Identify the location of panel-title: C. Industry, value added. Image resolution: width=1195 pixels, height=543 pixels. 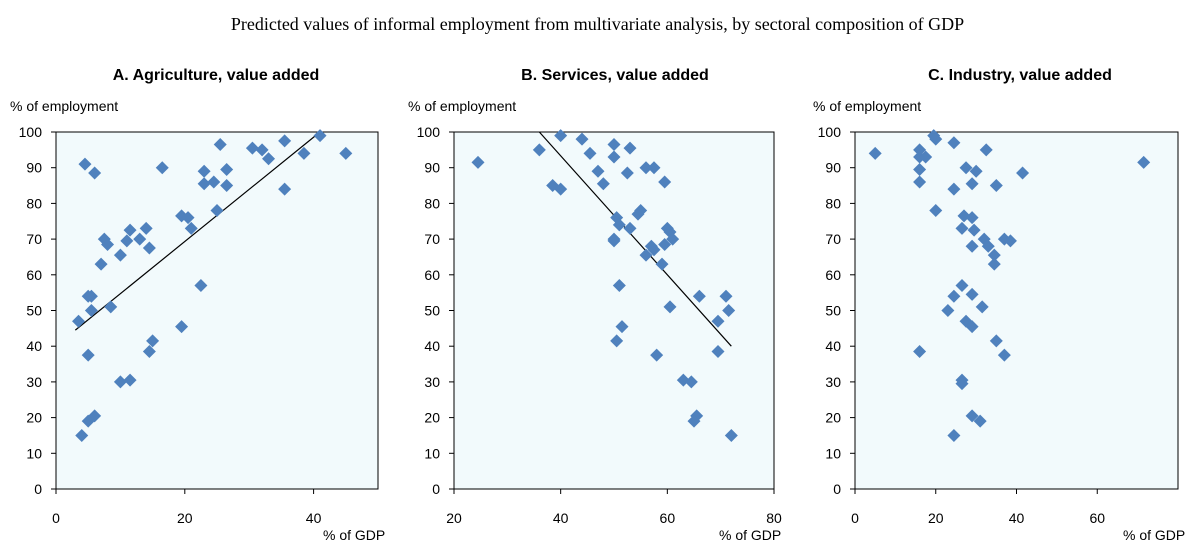
(1020, 75).